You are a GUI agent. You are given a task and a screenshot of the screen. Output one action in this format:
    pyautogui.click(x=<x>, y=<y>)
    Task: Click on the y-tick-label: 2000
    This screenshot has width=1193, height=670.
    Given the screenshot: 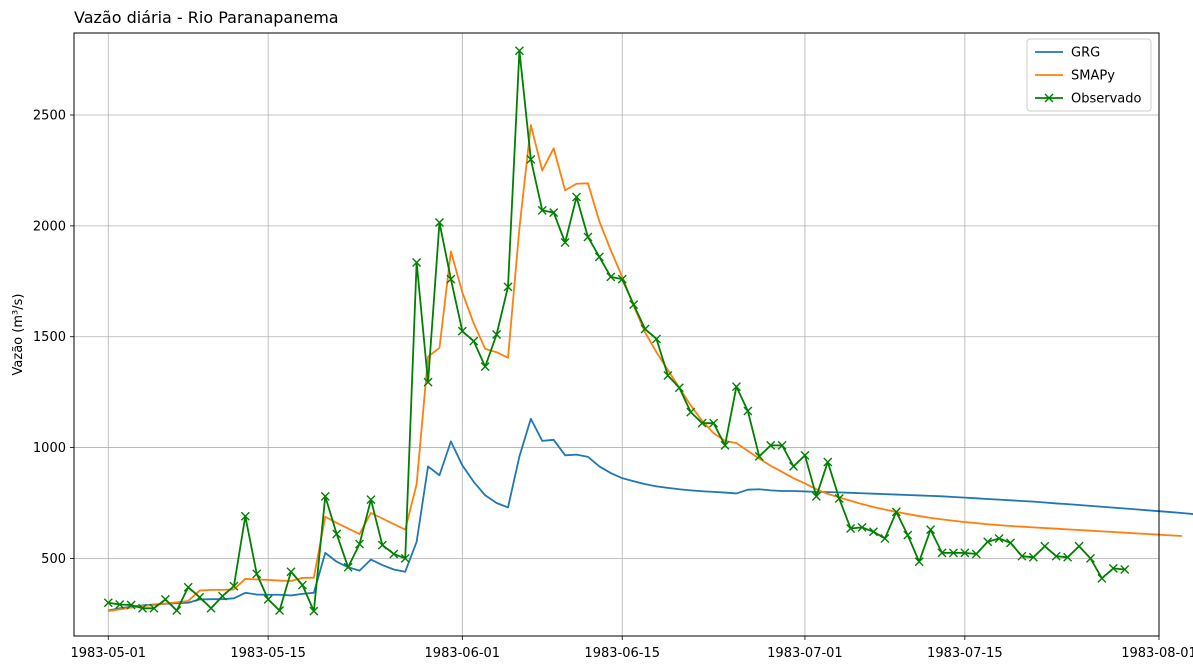 What is the action you would take?
    pyautogui.click(x=49, y=226)
    